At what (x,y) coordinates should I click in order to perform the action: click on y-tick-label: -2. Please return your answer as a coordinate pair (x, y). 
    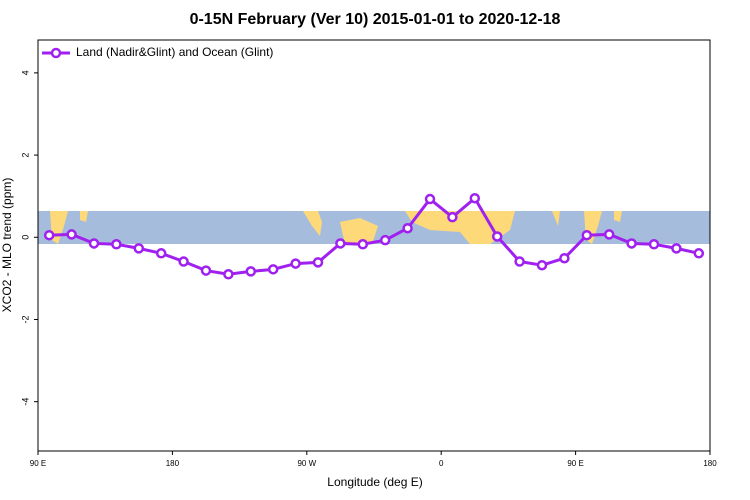
    Looking at the image, I should click on (25, 319).